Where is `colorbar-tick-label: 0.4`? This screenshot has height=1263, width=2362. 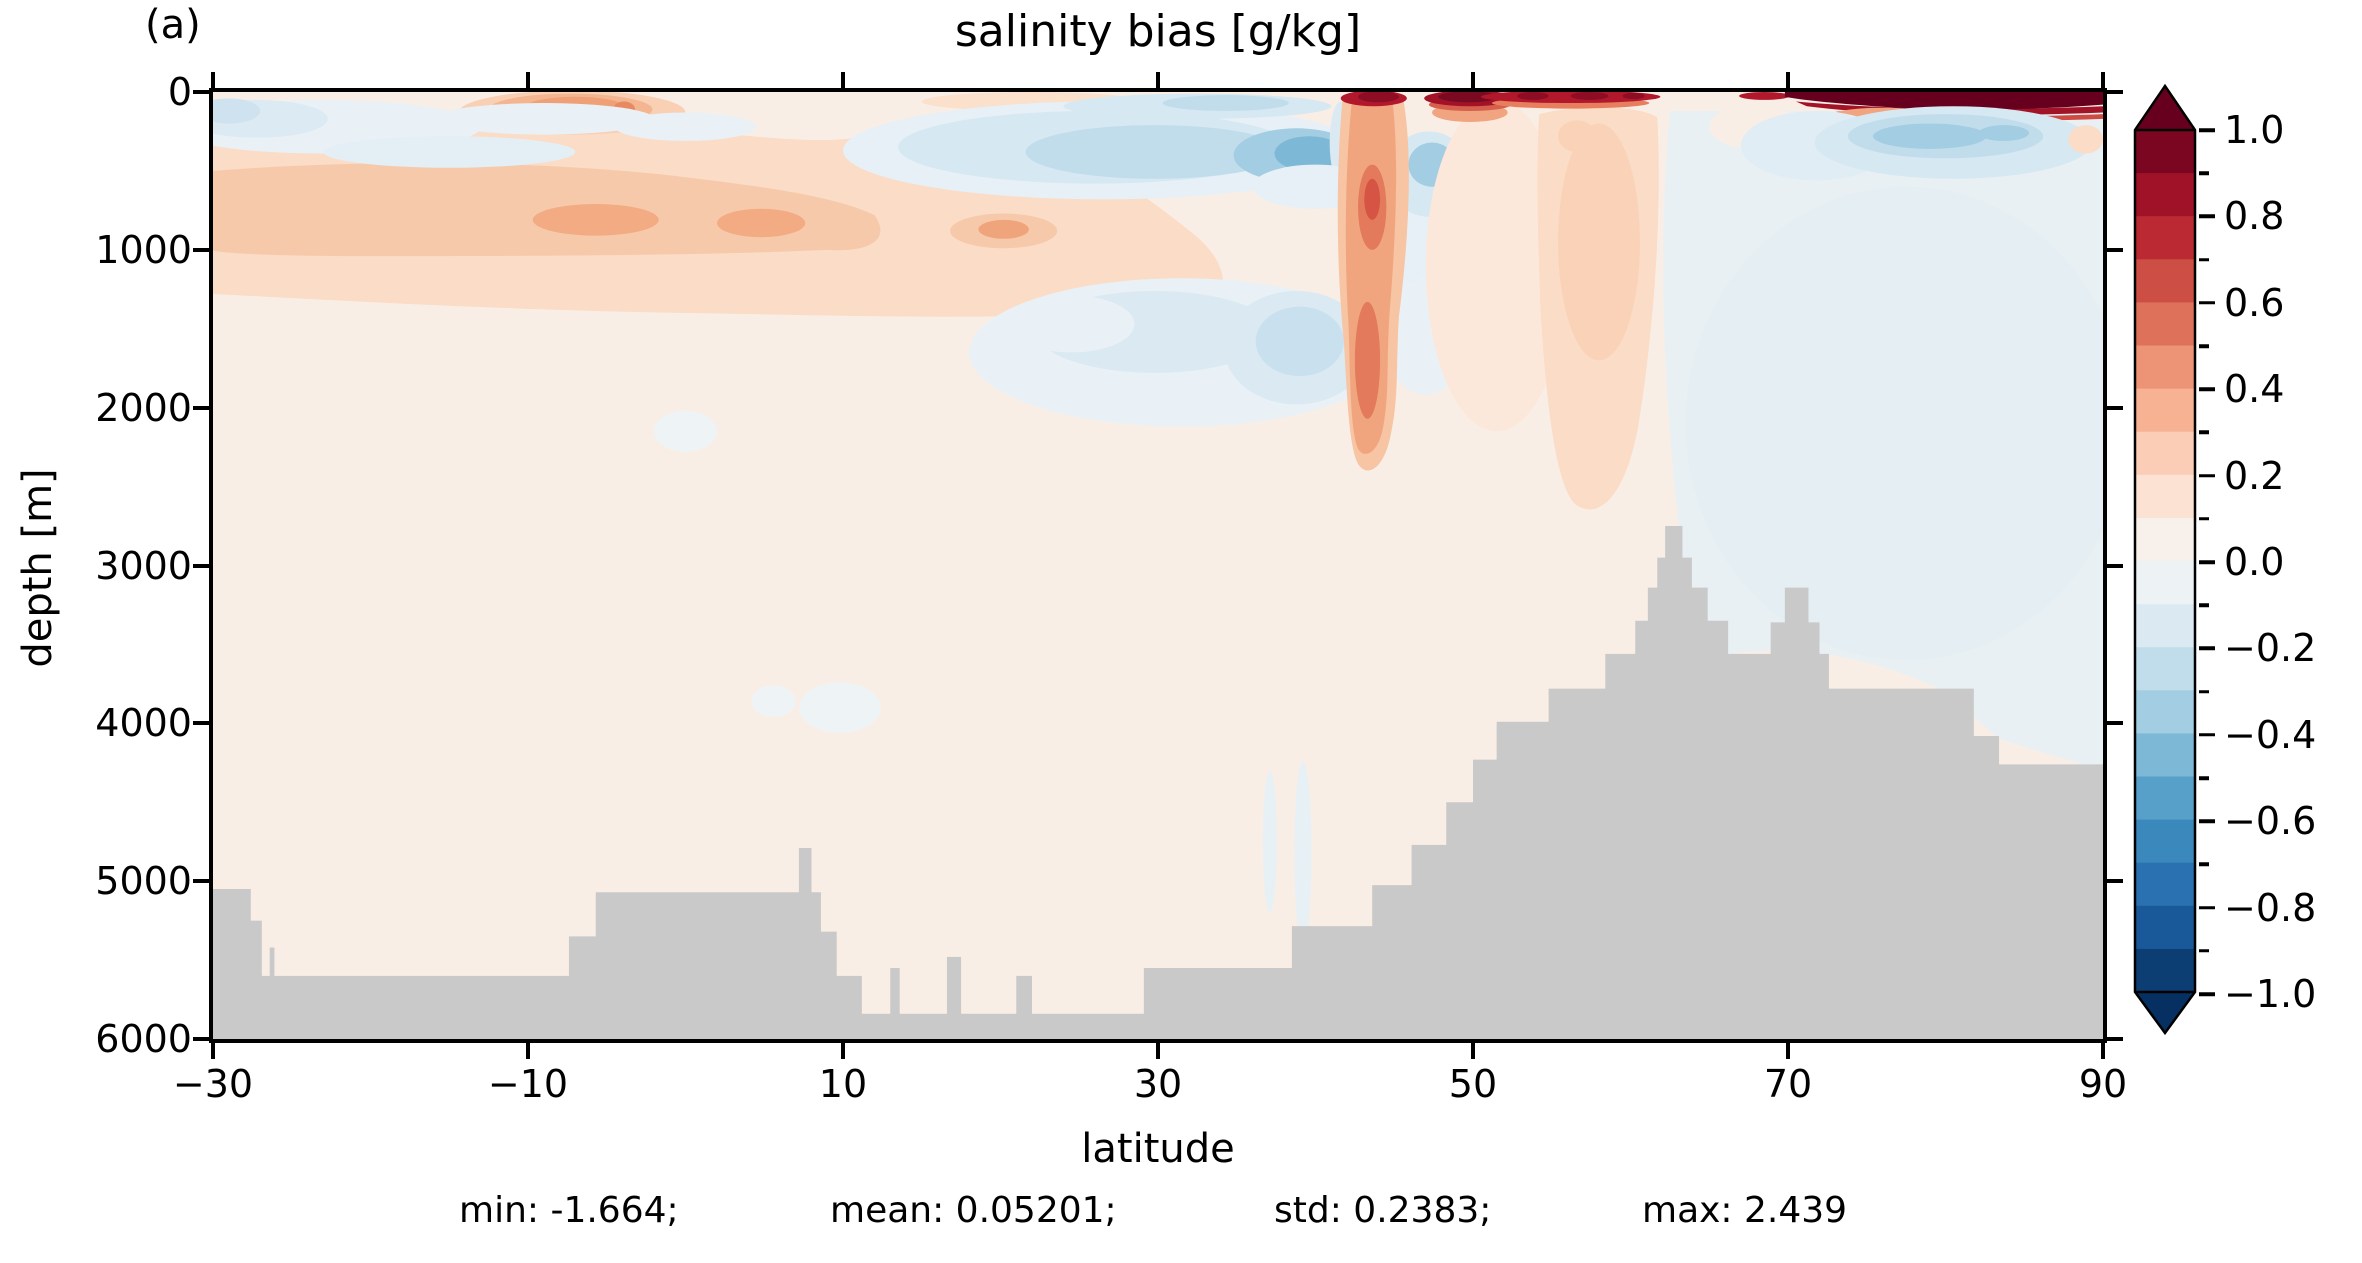
colorbar-tick-label: 0.4 is located at coordinates (2254, 389).